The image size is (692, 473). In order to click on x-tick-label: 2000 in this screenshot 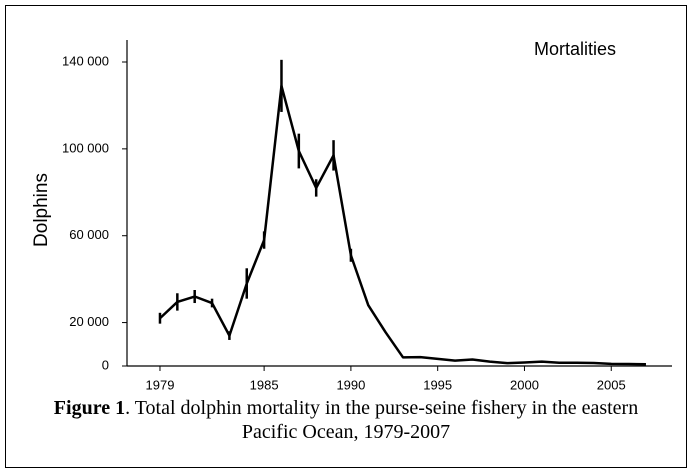, I will do `click(524, 384)`.